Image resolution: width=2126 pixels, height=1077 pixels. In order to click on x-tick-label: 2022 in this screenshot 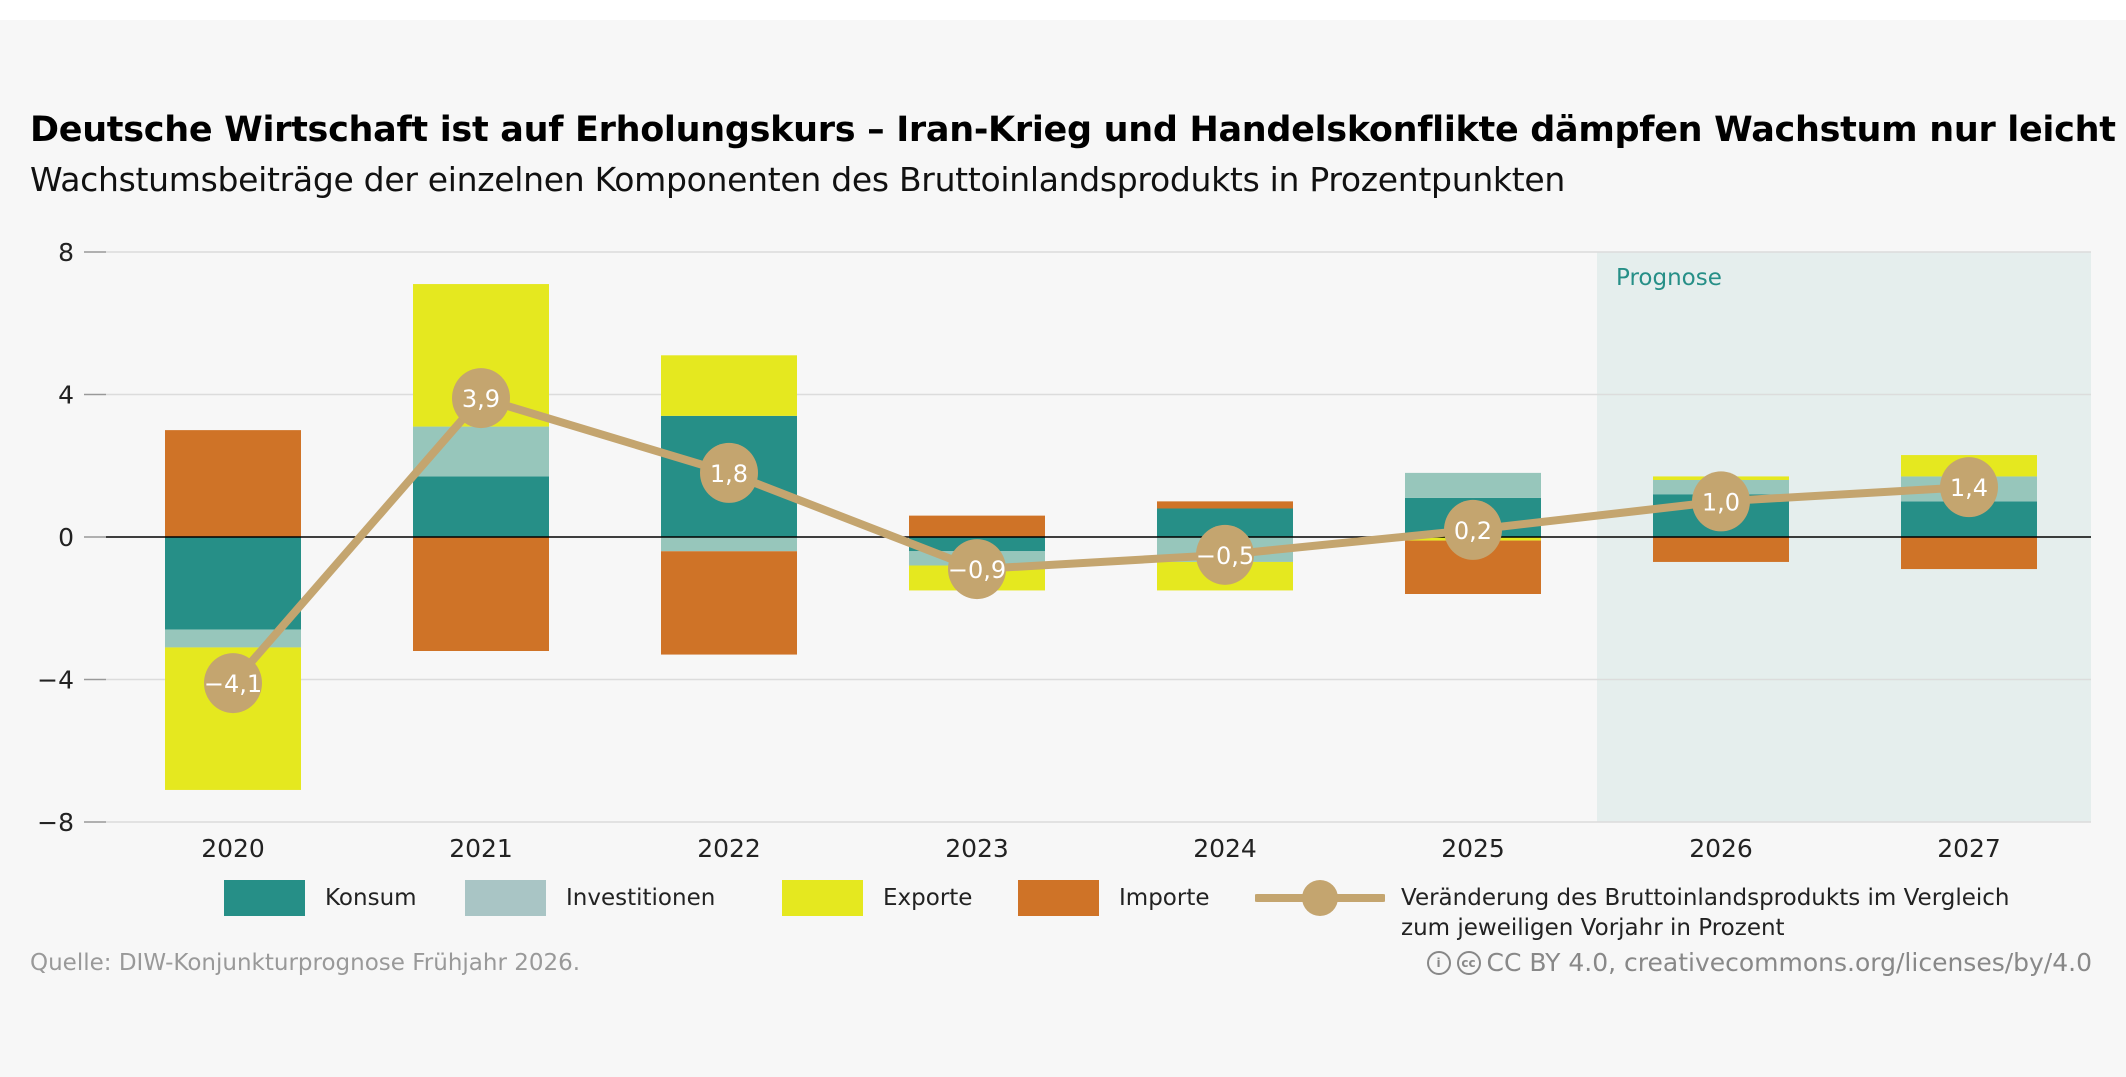, I will do `click(729, 848)`.